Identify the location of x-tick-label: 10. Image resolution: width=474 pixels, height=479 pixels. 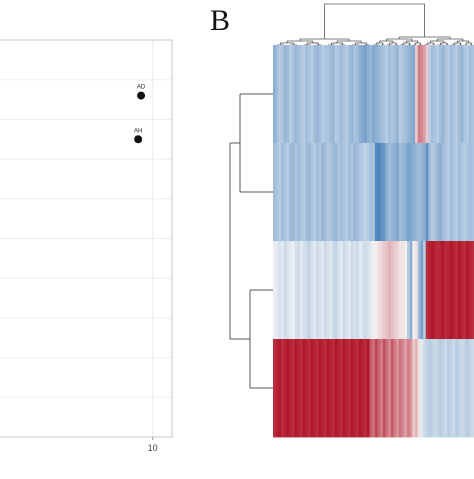
(153, 448).